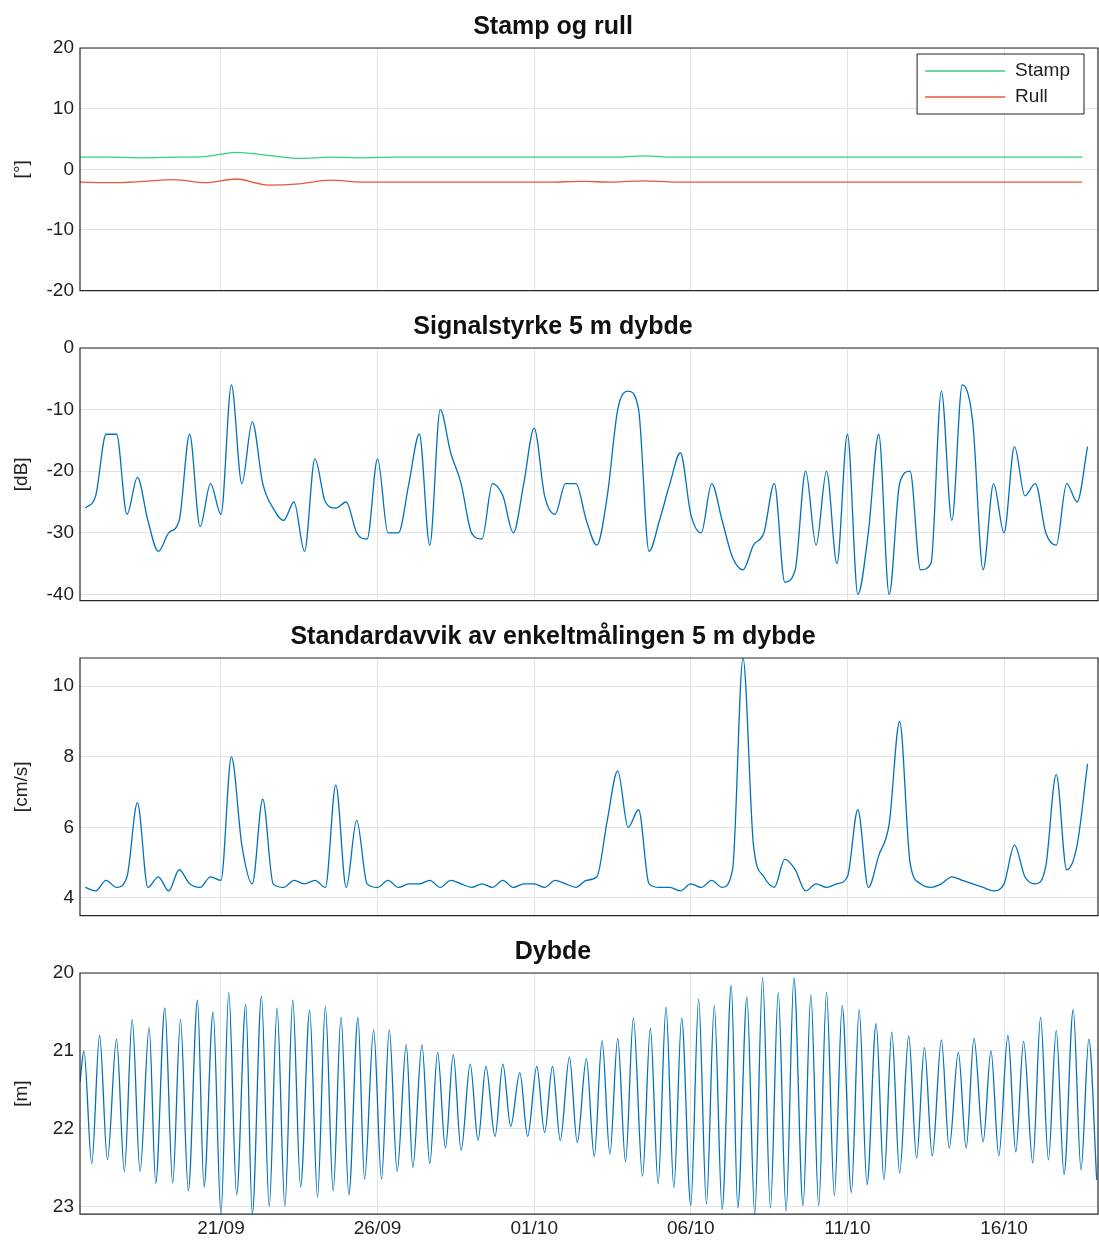 This screenshot has height=1247, width=1099. I want to click on y-tick-label: 23, so click(63, 1205).